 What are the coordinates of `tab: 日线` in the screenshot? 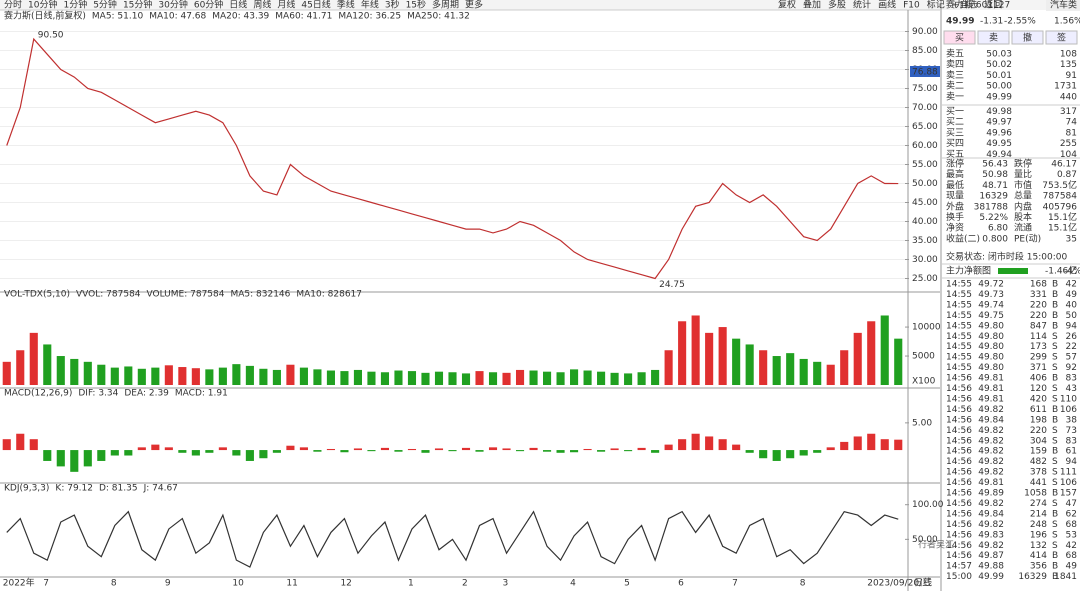 It's located at (238, 5).